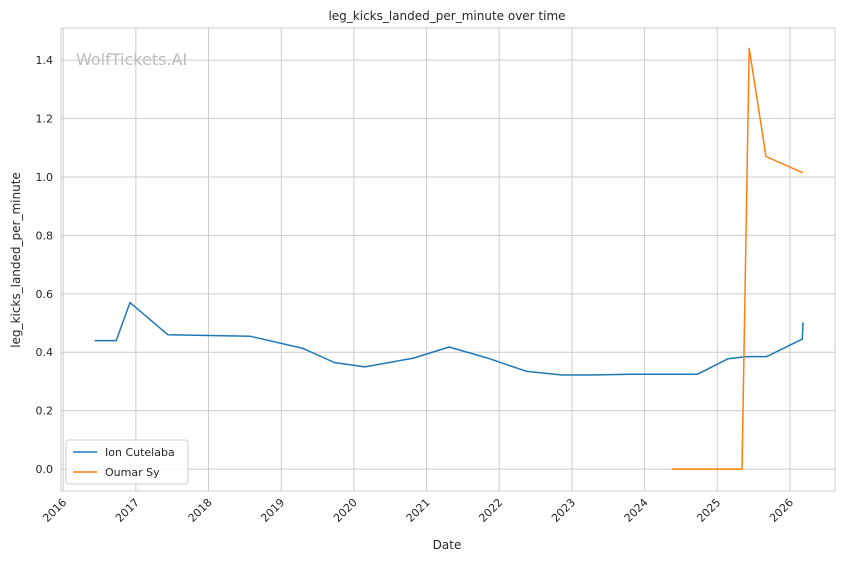 The width and height of the screenshot is (844, 561). What do you see at coordinates (449, 338) in the screenshot?
I see `series-line-ion-cutelaba` at bounding box center [449, 338].